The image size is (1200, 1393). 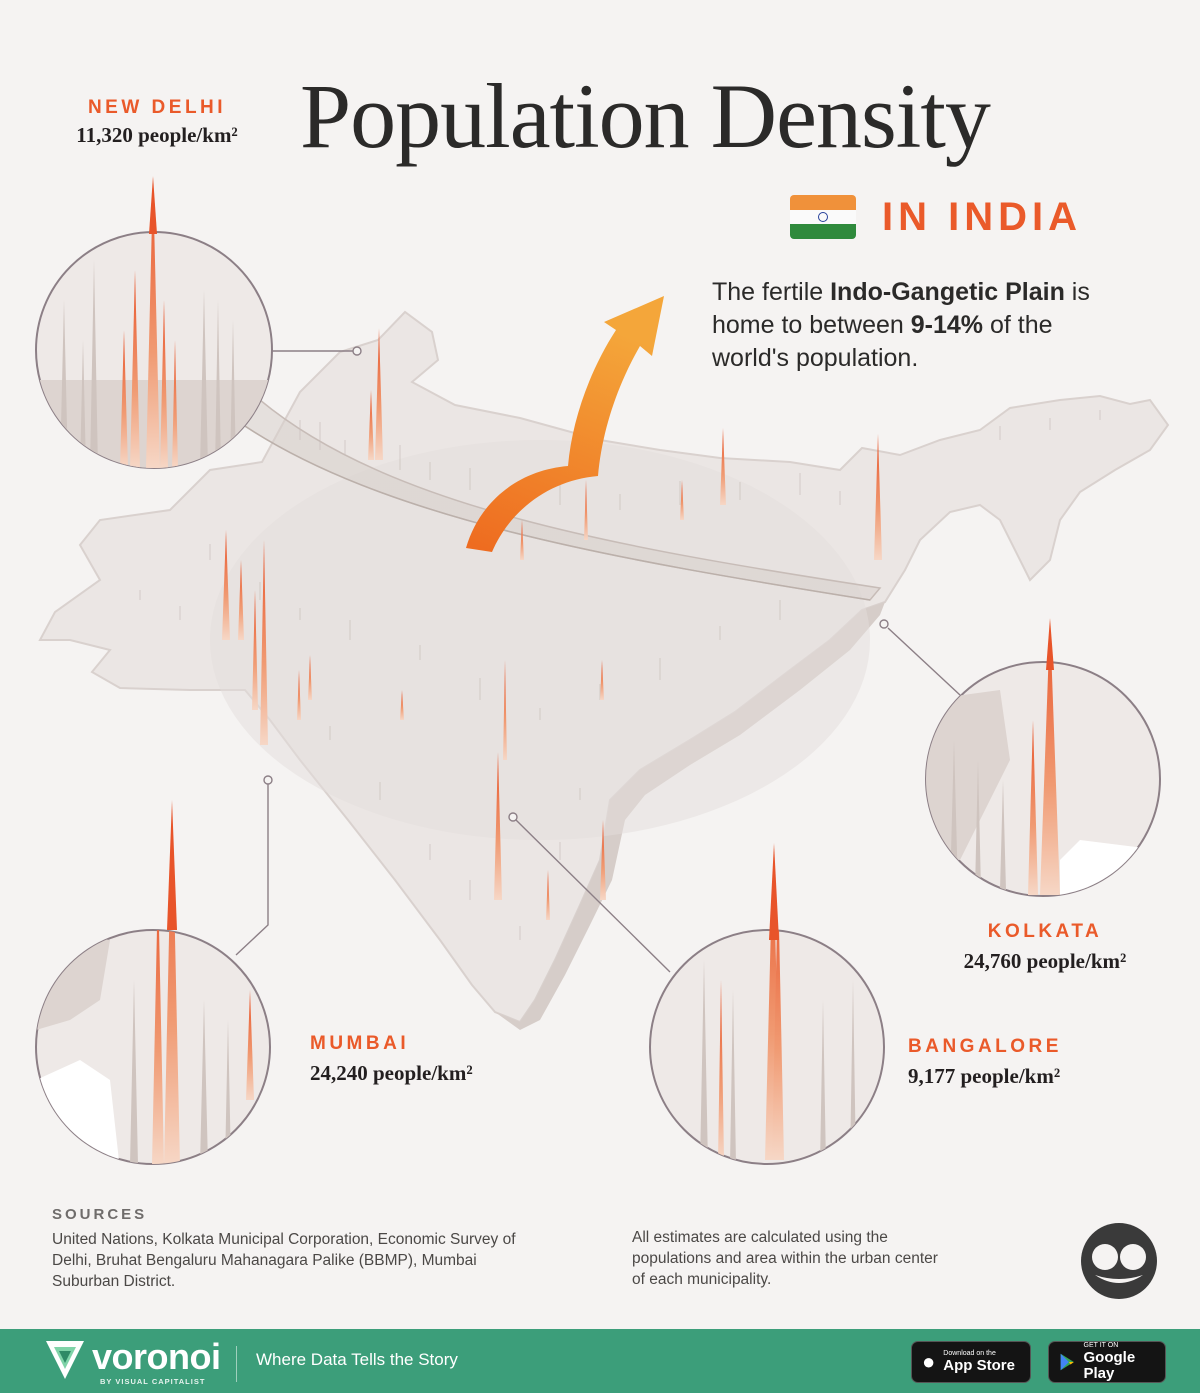 What do you see at coordinates (979, 1365) in the screenshot?
I see `appstore-big: App Store` at bounding box center [979, 1365].